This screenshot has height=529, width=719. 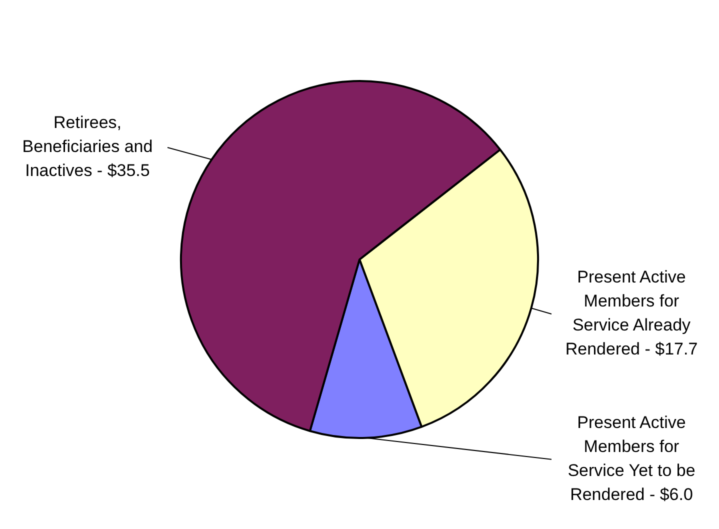 I want to click on slice-label: Present Active Members for Service Already Rendered - $17.7, so click(x=631, y=313).